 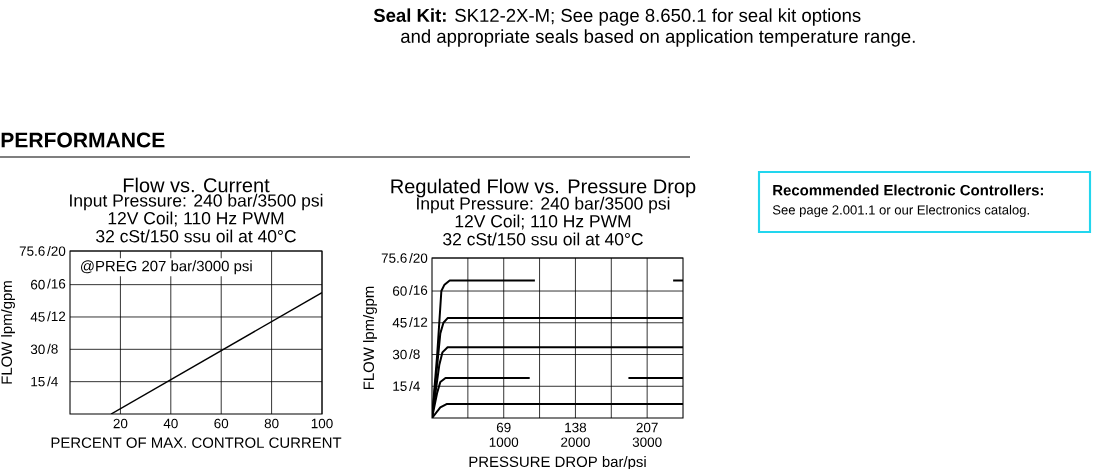 I want to click on x-tick-label: 40, so click(x=170, y=423).